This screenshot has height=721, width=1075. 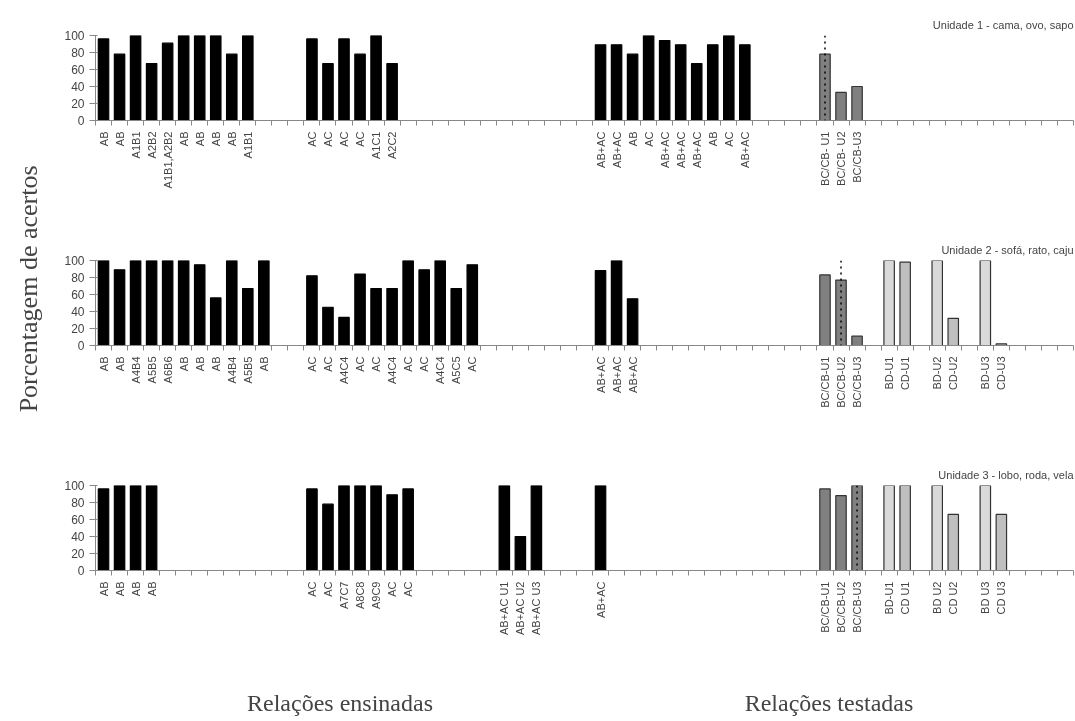 I want to click on chart-title: Unidade 3 - lobo, roda, vela, so click(x=1006, y=474).